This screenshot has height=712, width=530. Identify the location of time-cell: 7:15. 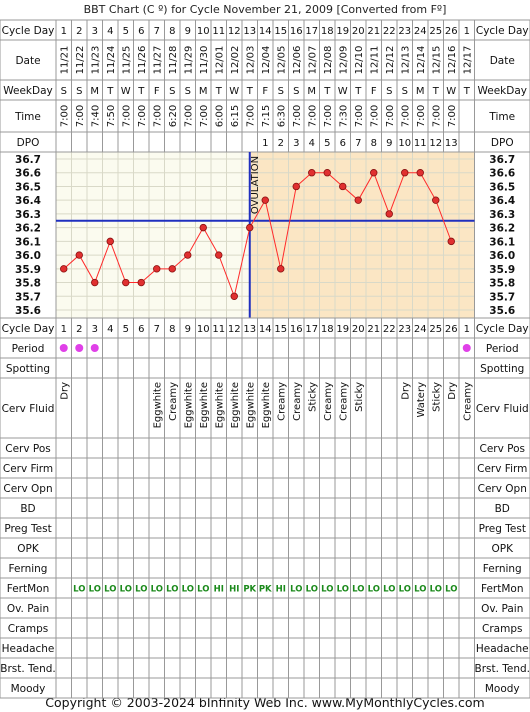
(266, 116).